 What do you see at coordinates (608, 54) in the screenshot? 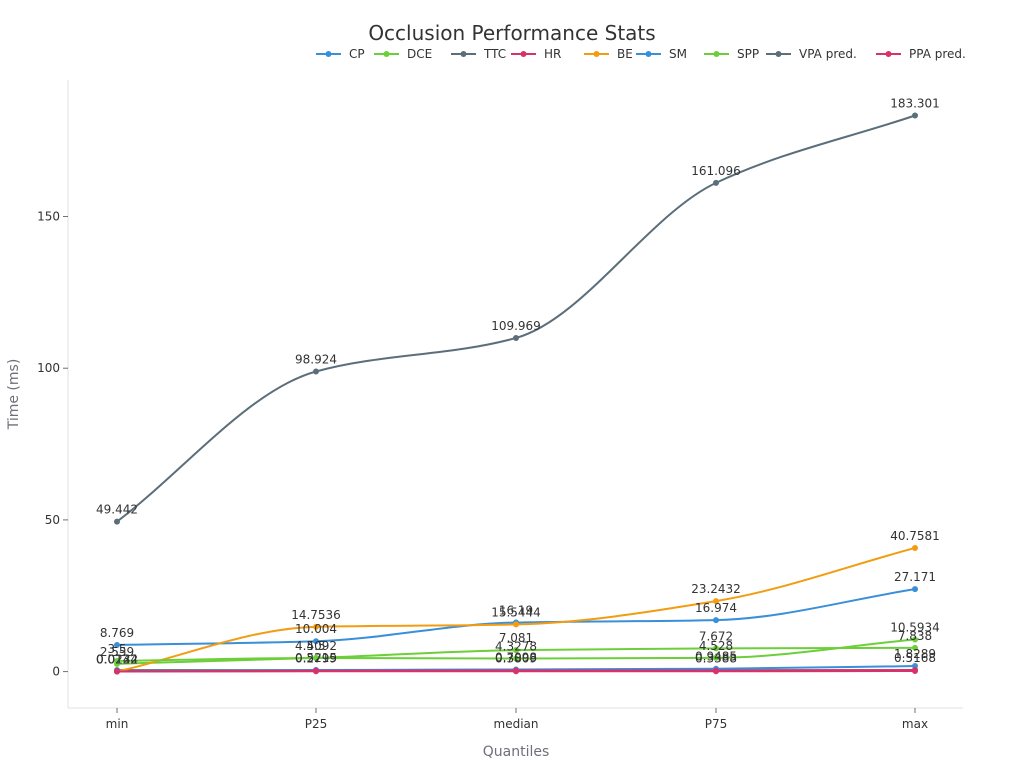
I see `legend-item-be: BE` at bounding box center [608, 54].